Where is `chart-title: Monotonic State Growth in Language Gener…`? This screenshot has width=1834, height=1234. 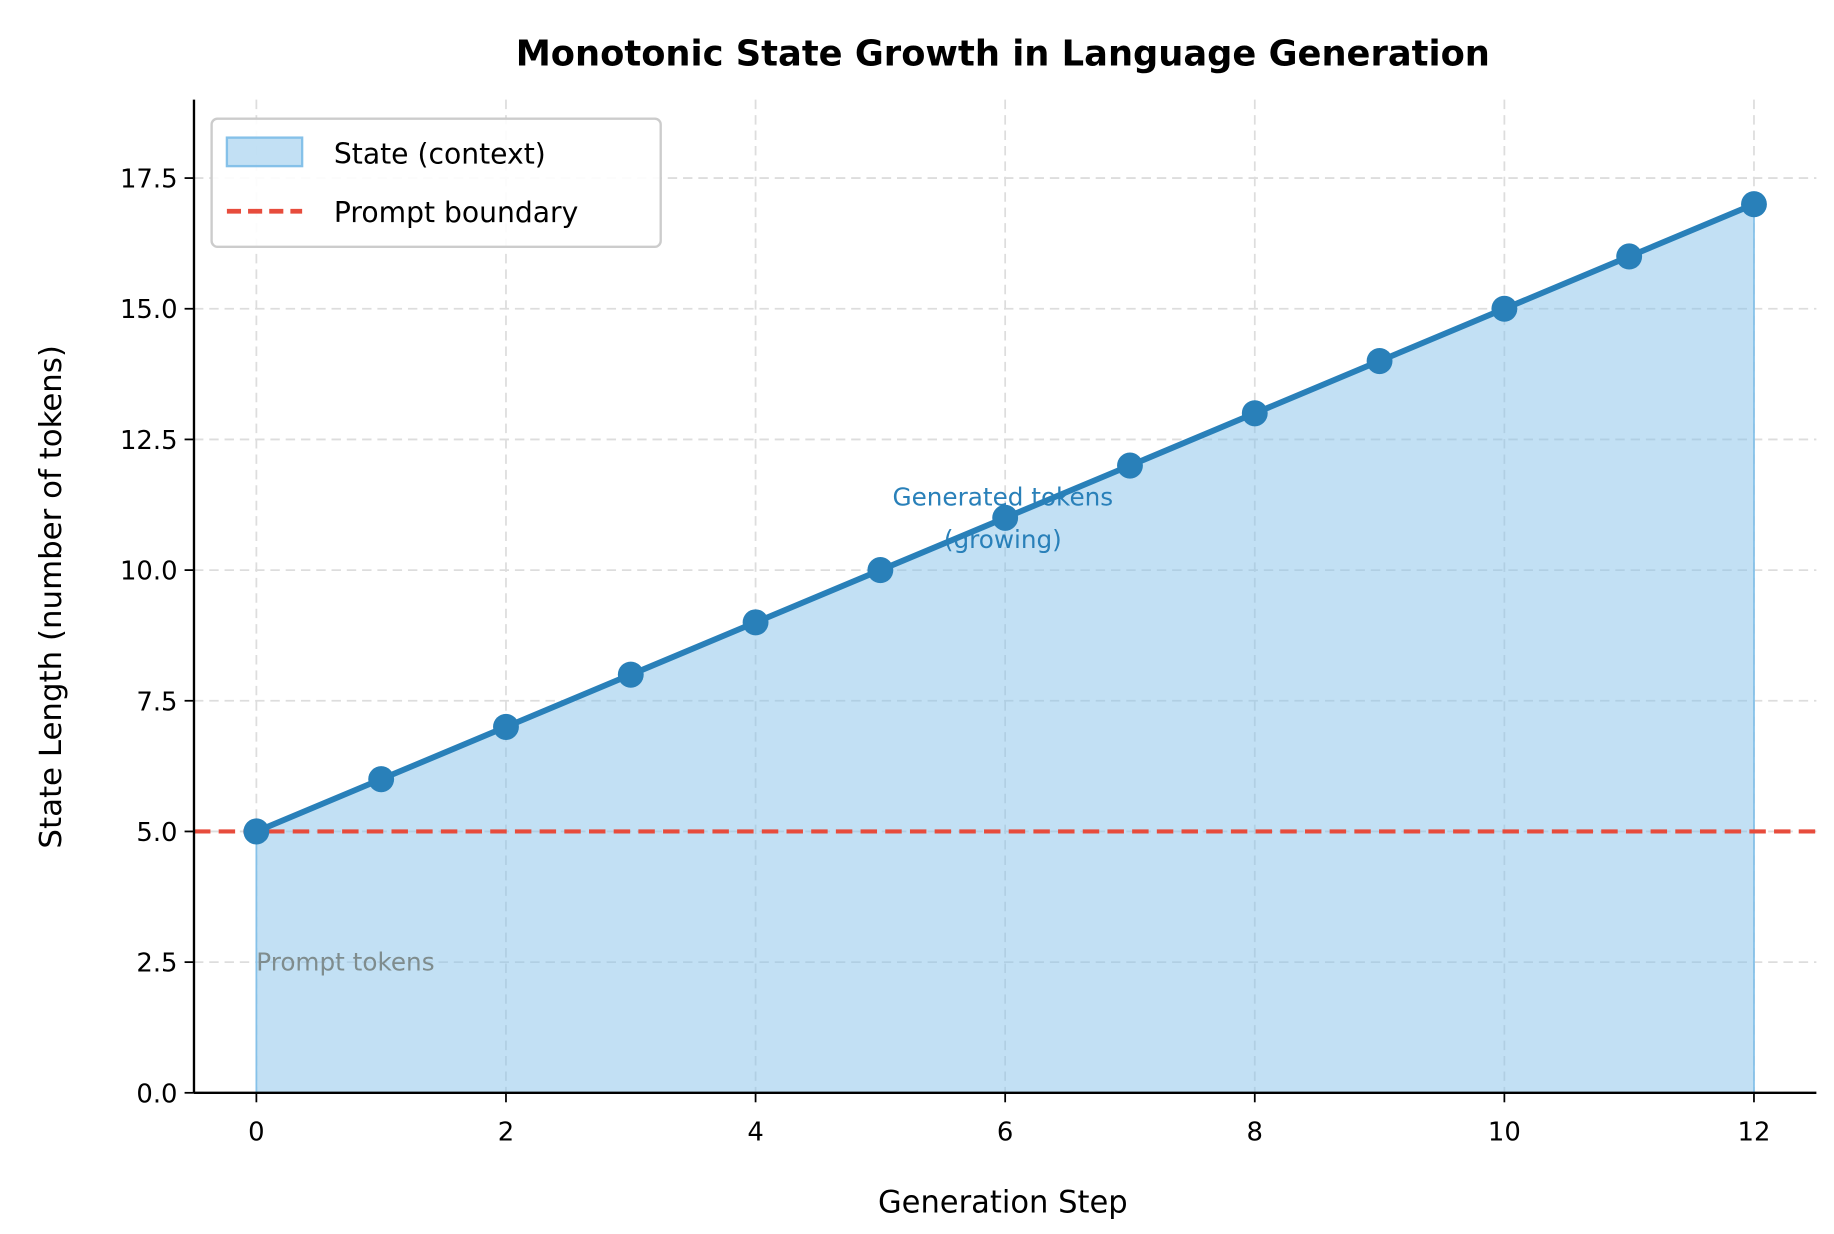 chart-title: Monotonic State Growth in Language Gener… is located at coordinates (1003, 53).